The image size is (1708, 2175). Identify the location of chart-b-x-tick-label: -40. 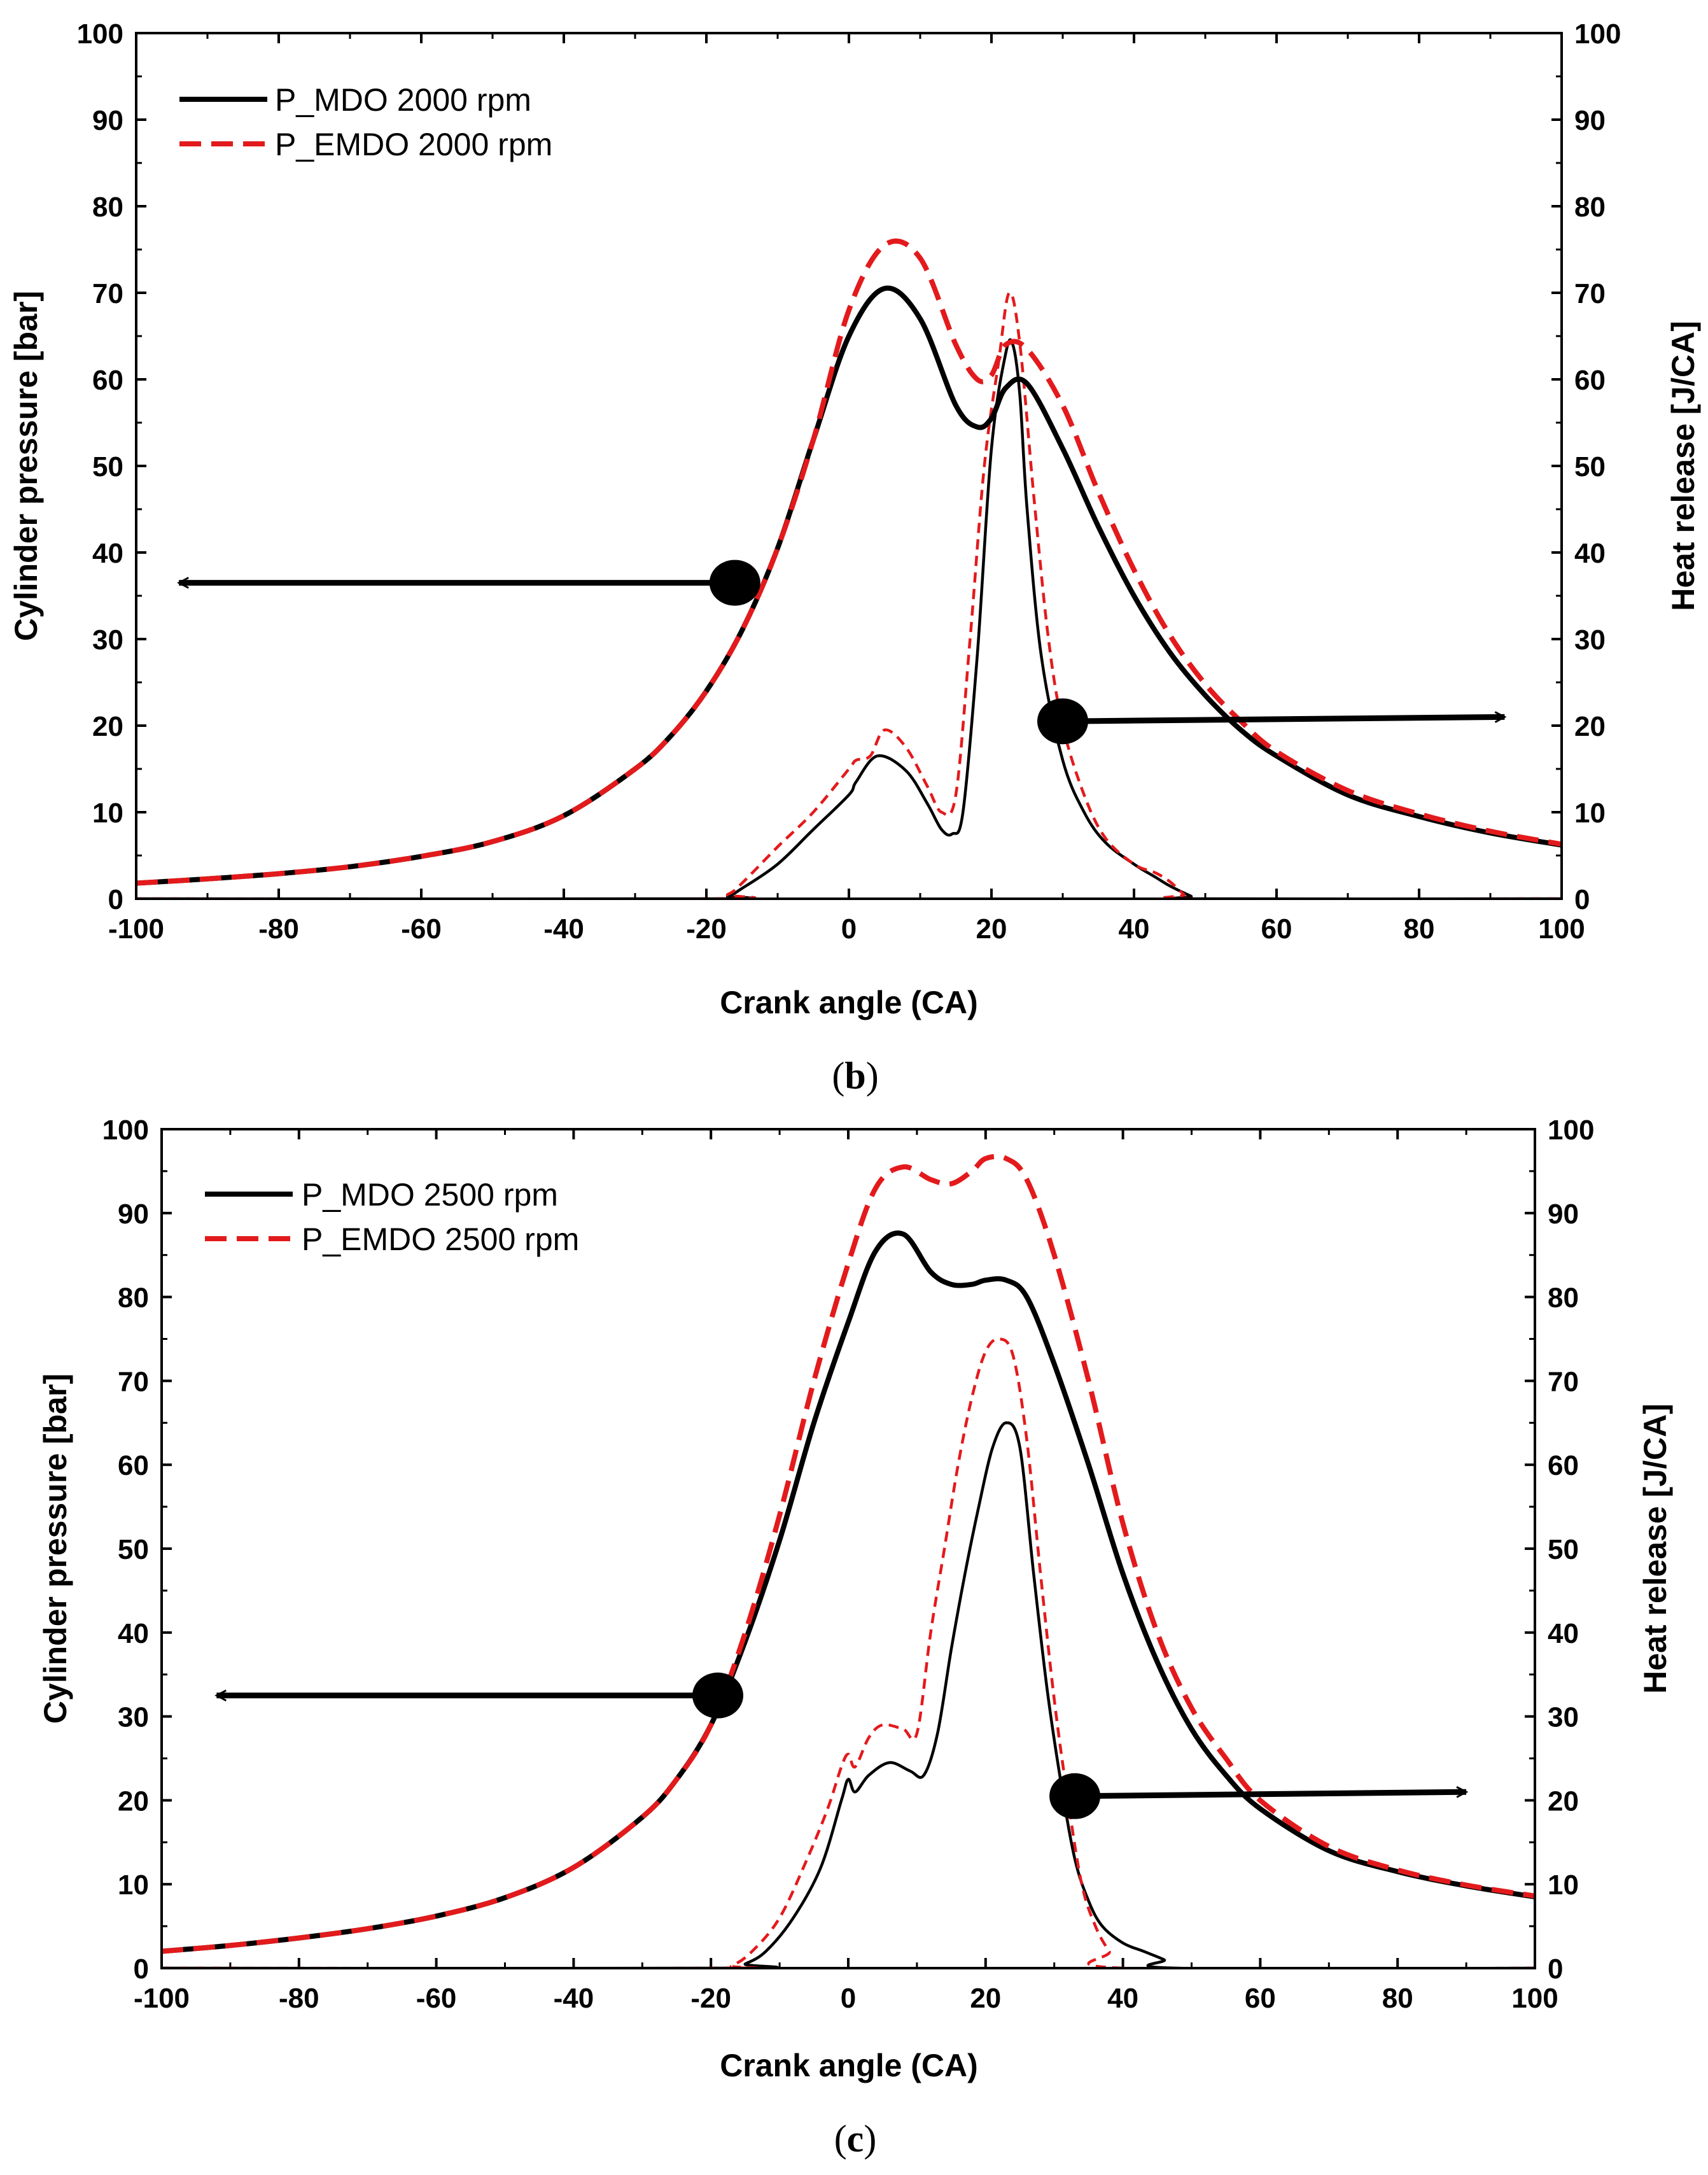
(563, 929).